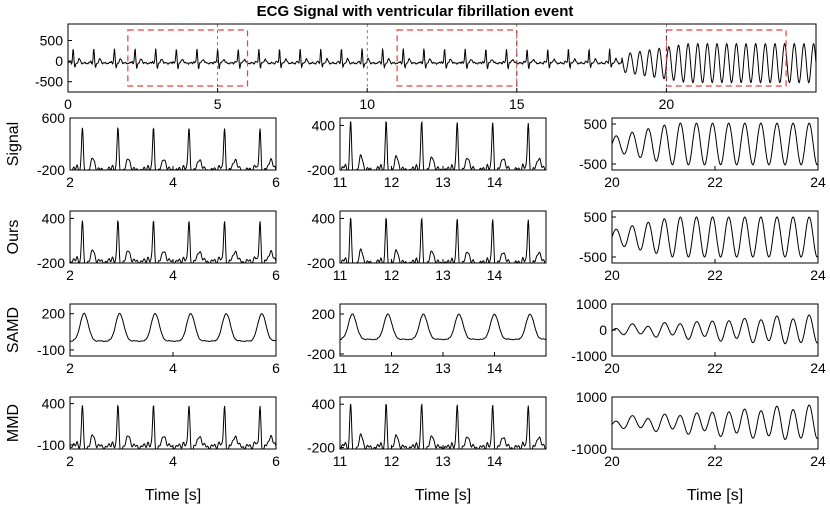  What do you see at coordinates (715, 495) in the screenshot?
I see `x-axis-title-3: Time [s]` at bounding box center [715, 495].